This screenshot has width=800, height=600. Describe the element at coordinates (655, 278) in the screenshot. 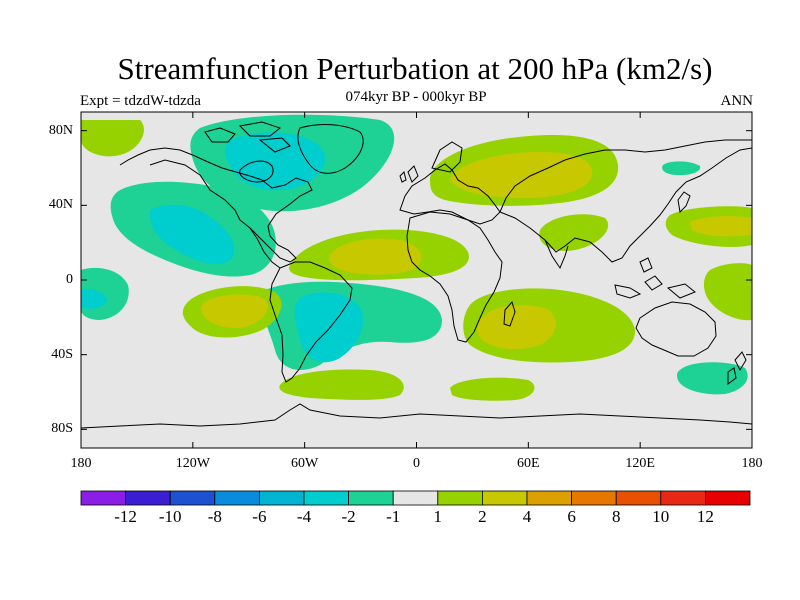

I see `coastline-maritime-continent` at that location.